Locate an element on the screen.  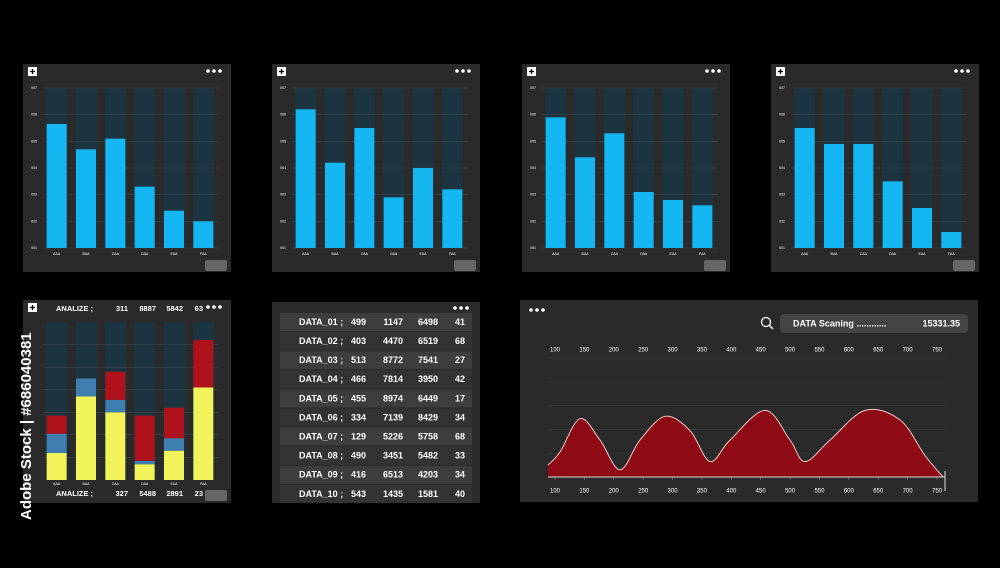
row-label: DATA_08 ; is located at coordinates (321, 456).